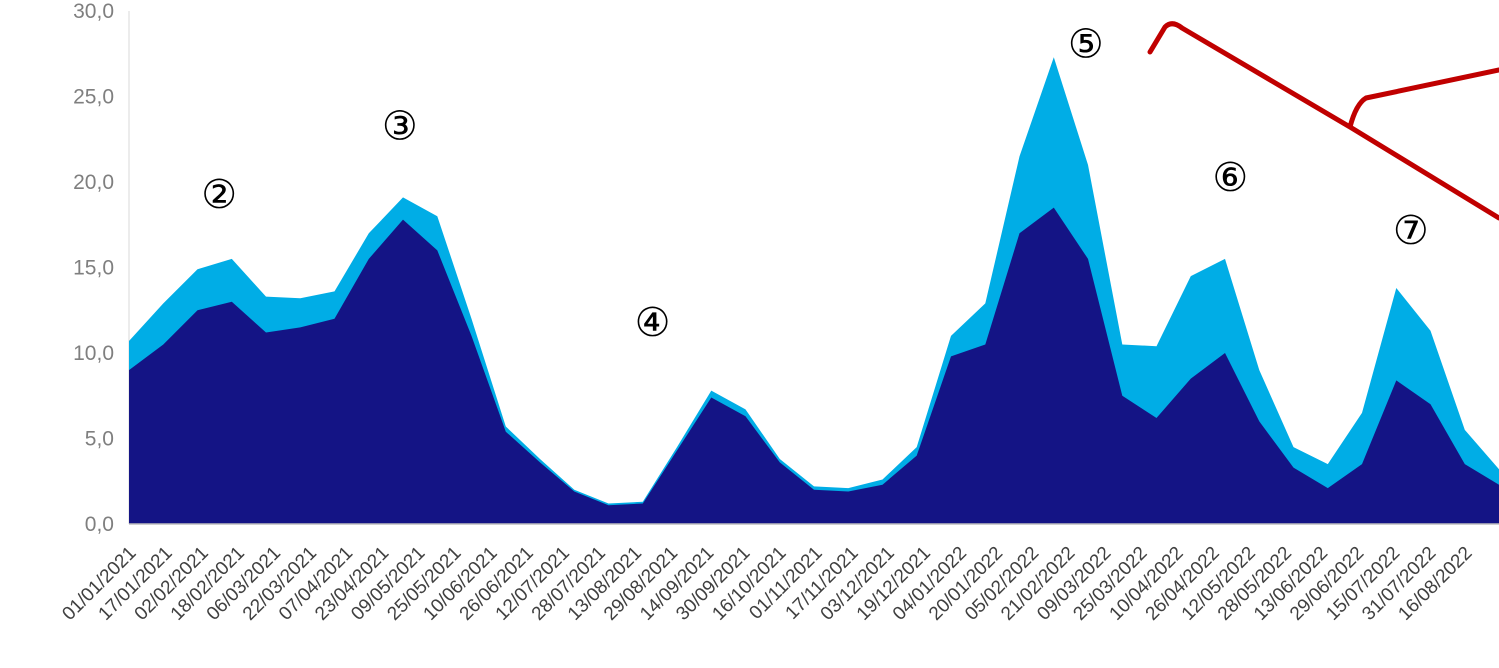 Image resolution: width=1499 pixels, height=668 pixels. Describe the element at coordinates (99, 524) in the screenshot. I see `y-tick-label: 0,0` at that location.